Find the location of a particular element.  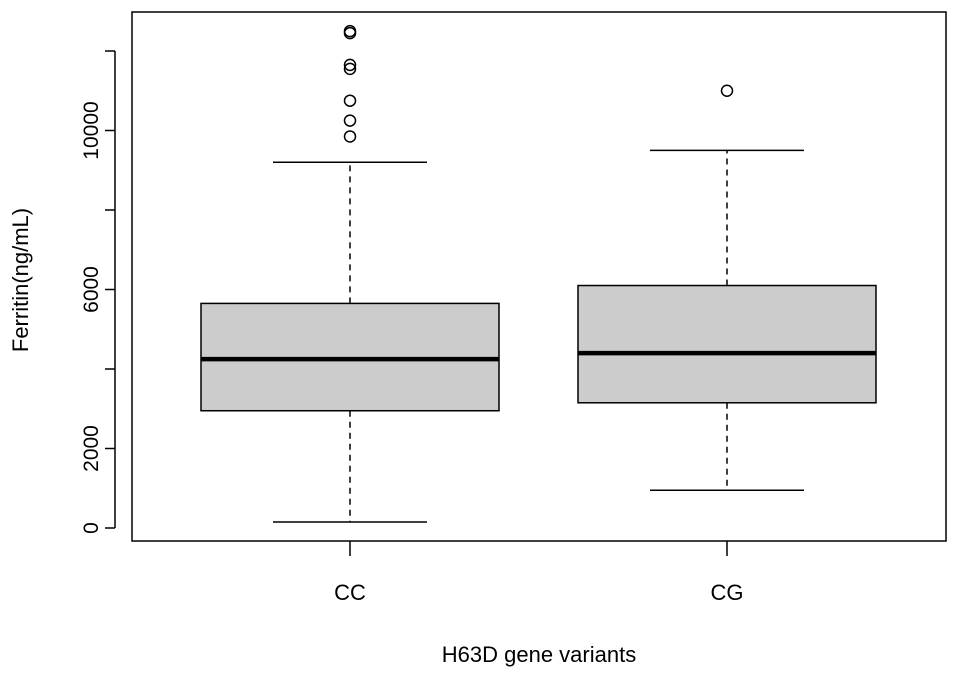

y-tick-label: 0 is located at coordinates (91, 528).